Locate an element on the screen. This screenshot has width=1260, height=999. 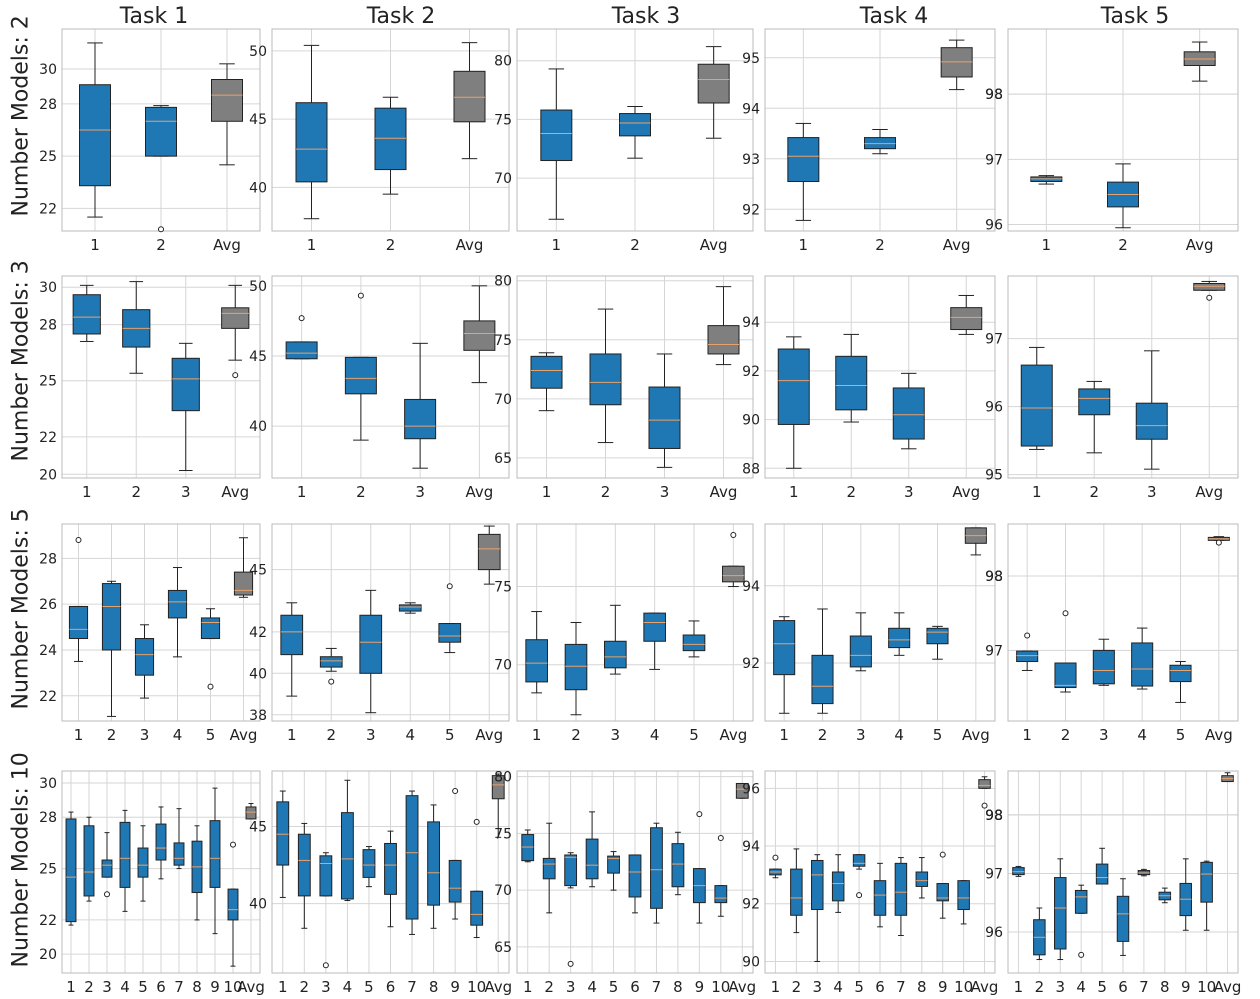
column-title-task-1: Task 1 is located at coordinates (154, 16).